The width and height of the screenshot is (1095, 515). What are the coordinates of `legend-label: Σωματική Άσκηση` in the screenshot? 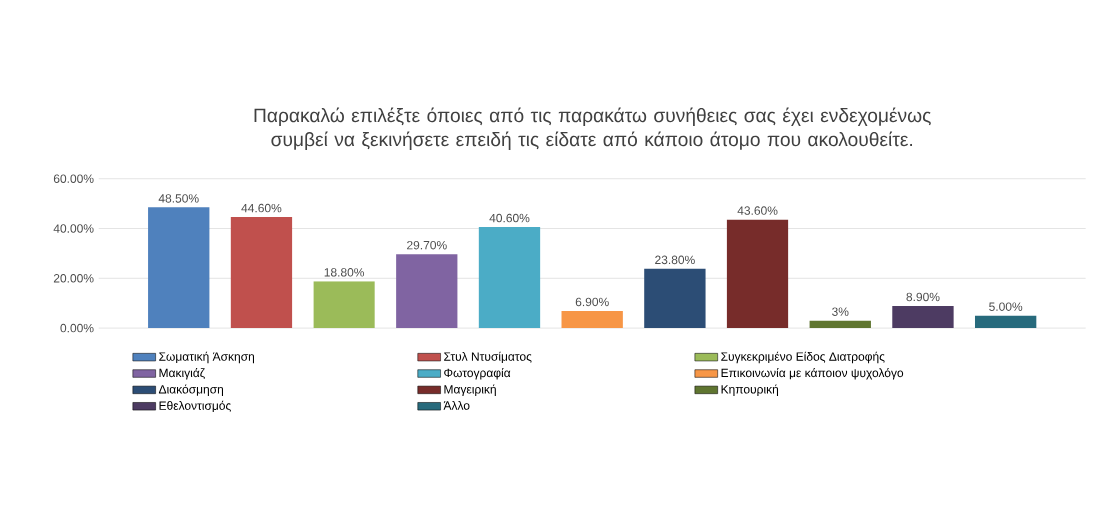 It's located at (206, 357).